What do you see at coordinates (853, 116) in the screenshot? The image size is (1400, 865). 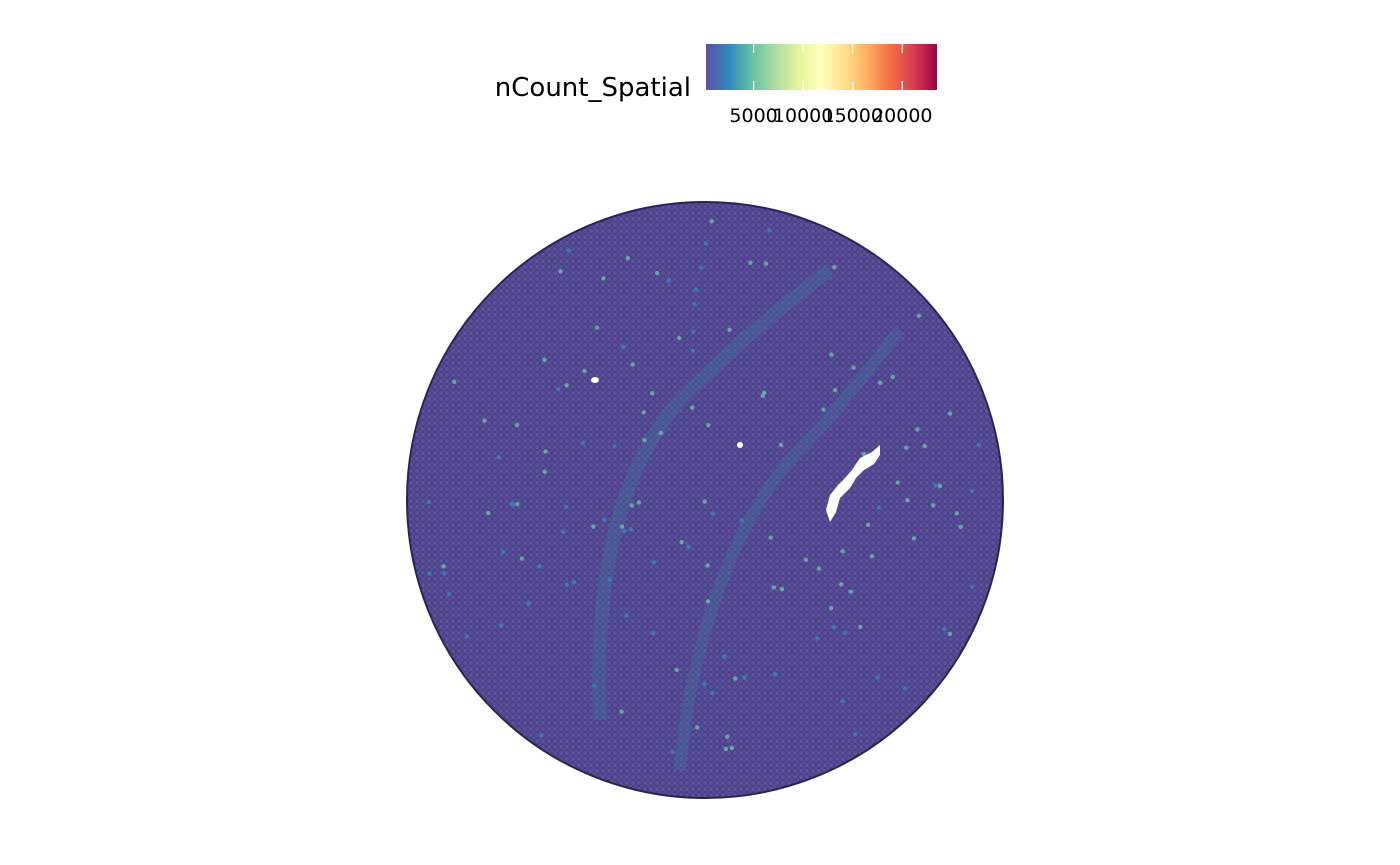 I see `colorbar-tick-label: 15000` at bounding box center [853, 116].